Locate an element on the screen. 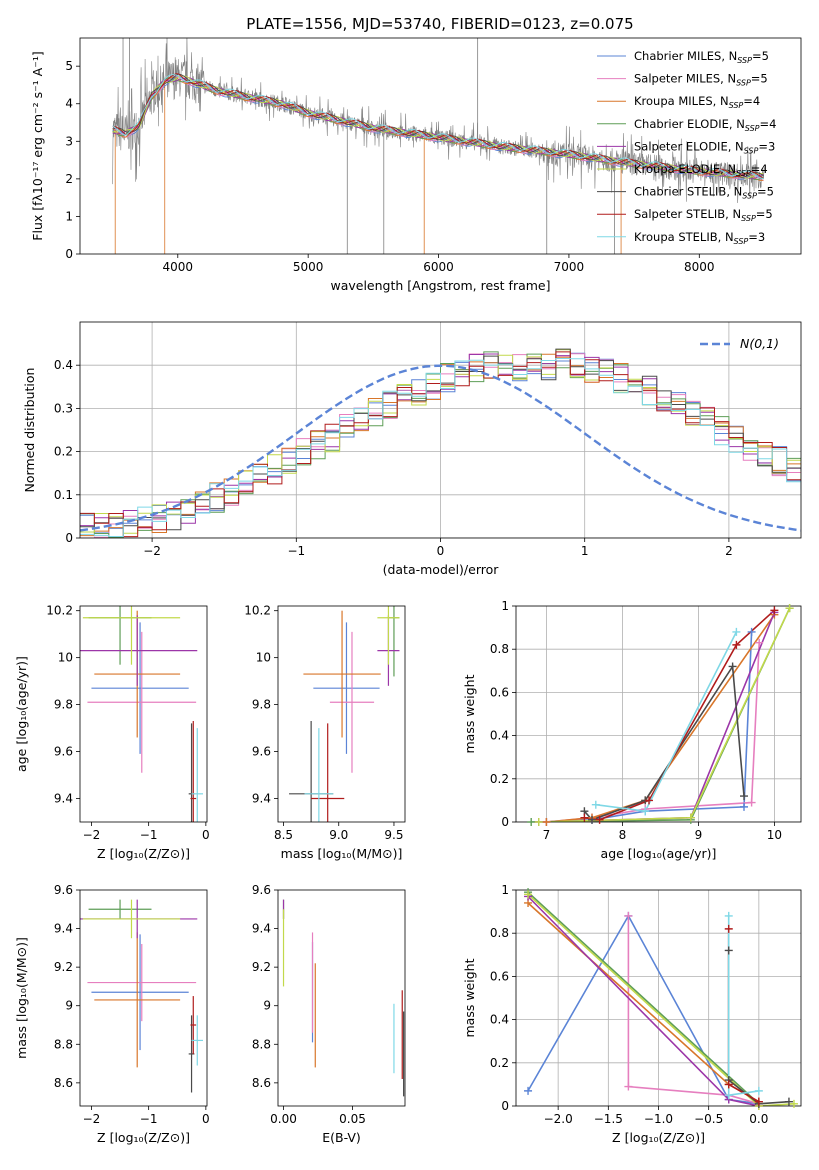 Image resolution: width=819 pixels, height=1170 pixels. legend-entry: Kroupa STELIB, NSSP=3 is located at coordinates (699, 238).